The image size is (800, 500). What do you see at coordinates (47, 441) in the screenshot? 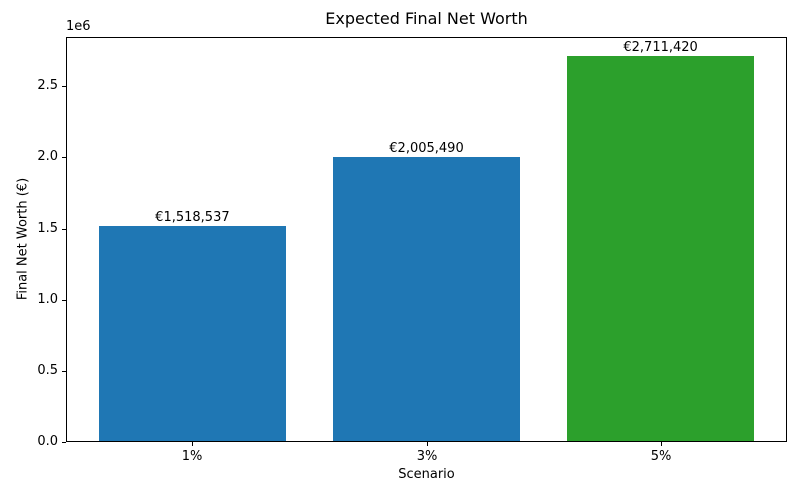
I see `y-tick-label: 0.0` at bounding box center [47, 441].